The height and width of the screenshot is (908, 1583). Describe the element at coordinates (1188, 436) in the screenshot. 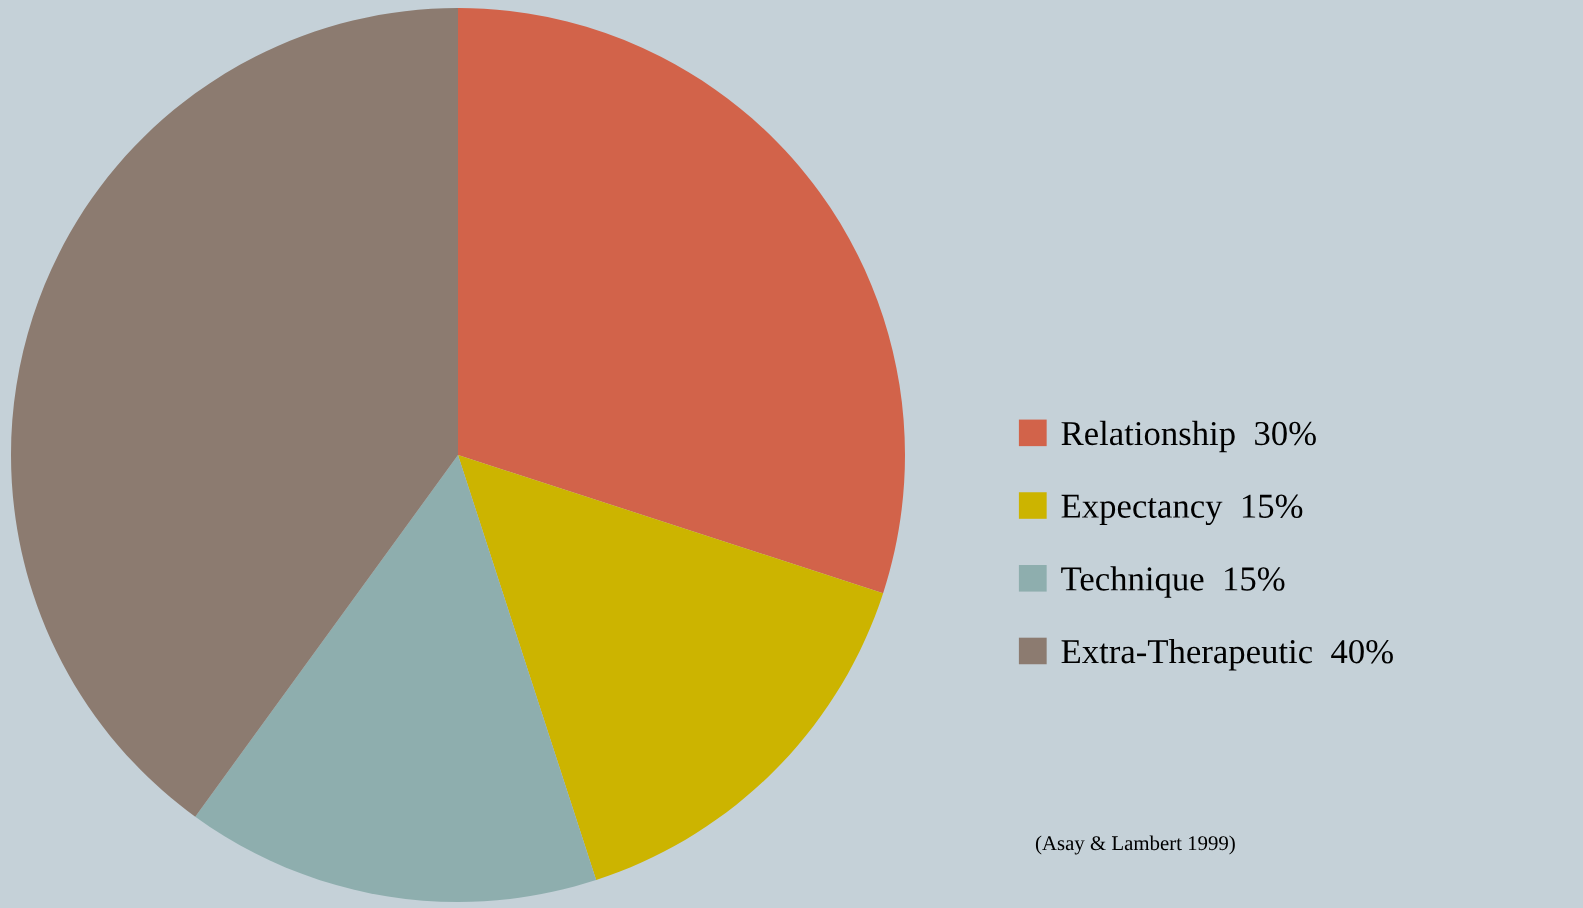

I see `legend-label: Relationship 30%` at that location.